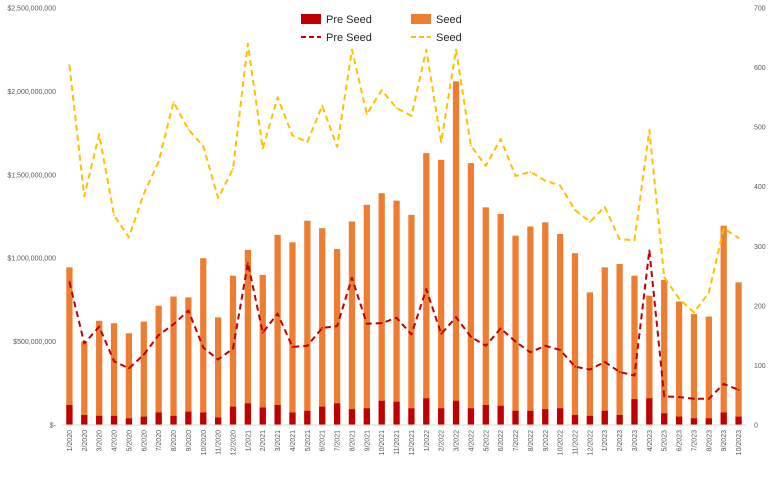 The width and height of the screenshot is (770, 484). I want to click on x-tick-label: 10/2020, so click(204, 442).